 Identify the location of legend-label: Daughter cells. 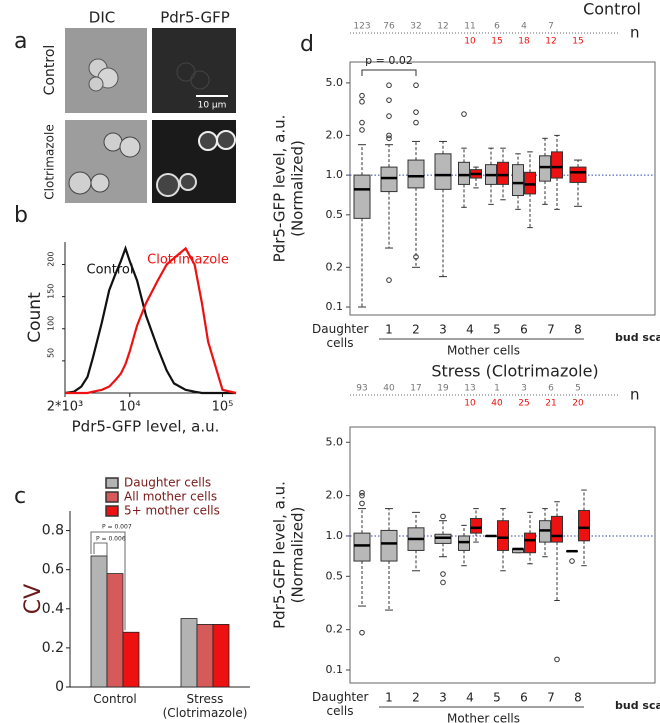
(167, 483).